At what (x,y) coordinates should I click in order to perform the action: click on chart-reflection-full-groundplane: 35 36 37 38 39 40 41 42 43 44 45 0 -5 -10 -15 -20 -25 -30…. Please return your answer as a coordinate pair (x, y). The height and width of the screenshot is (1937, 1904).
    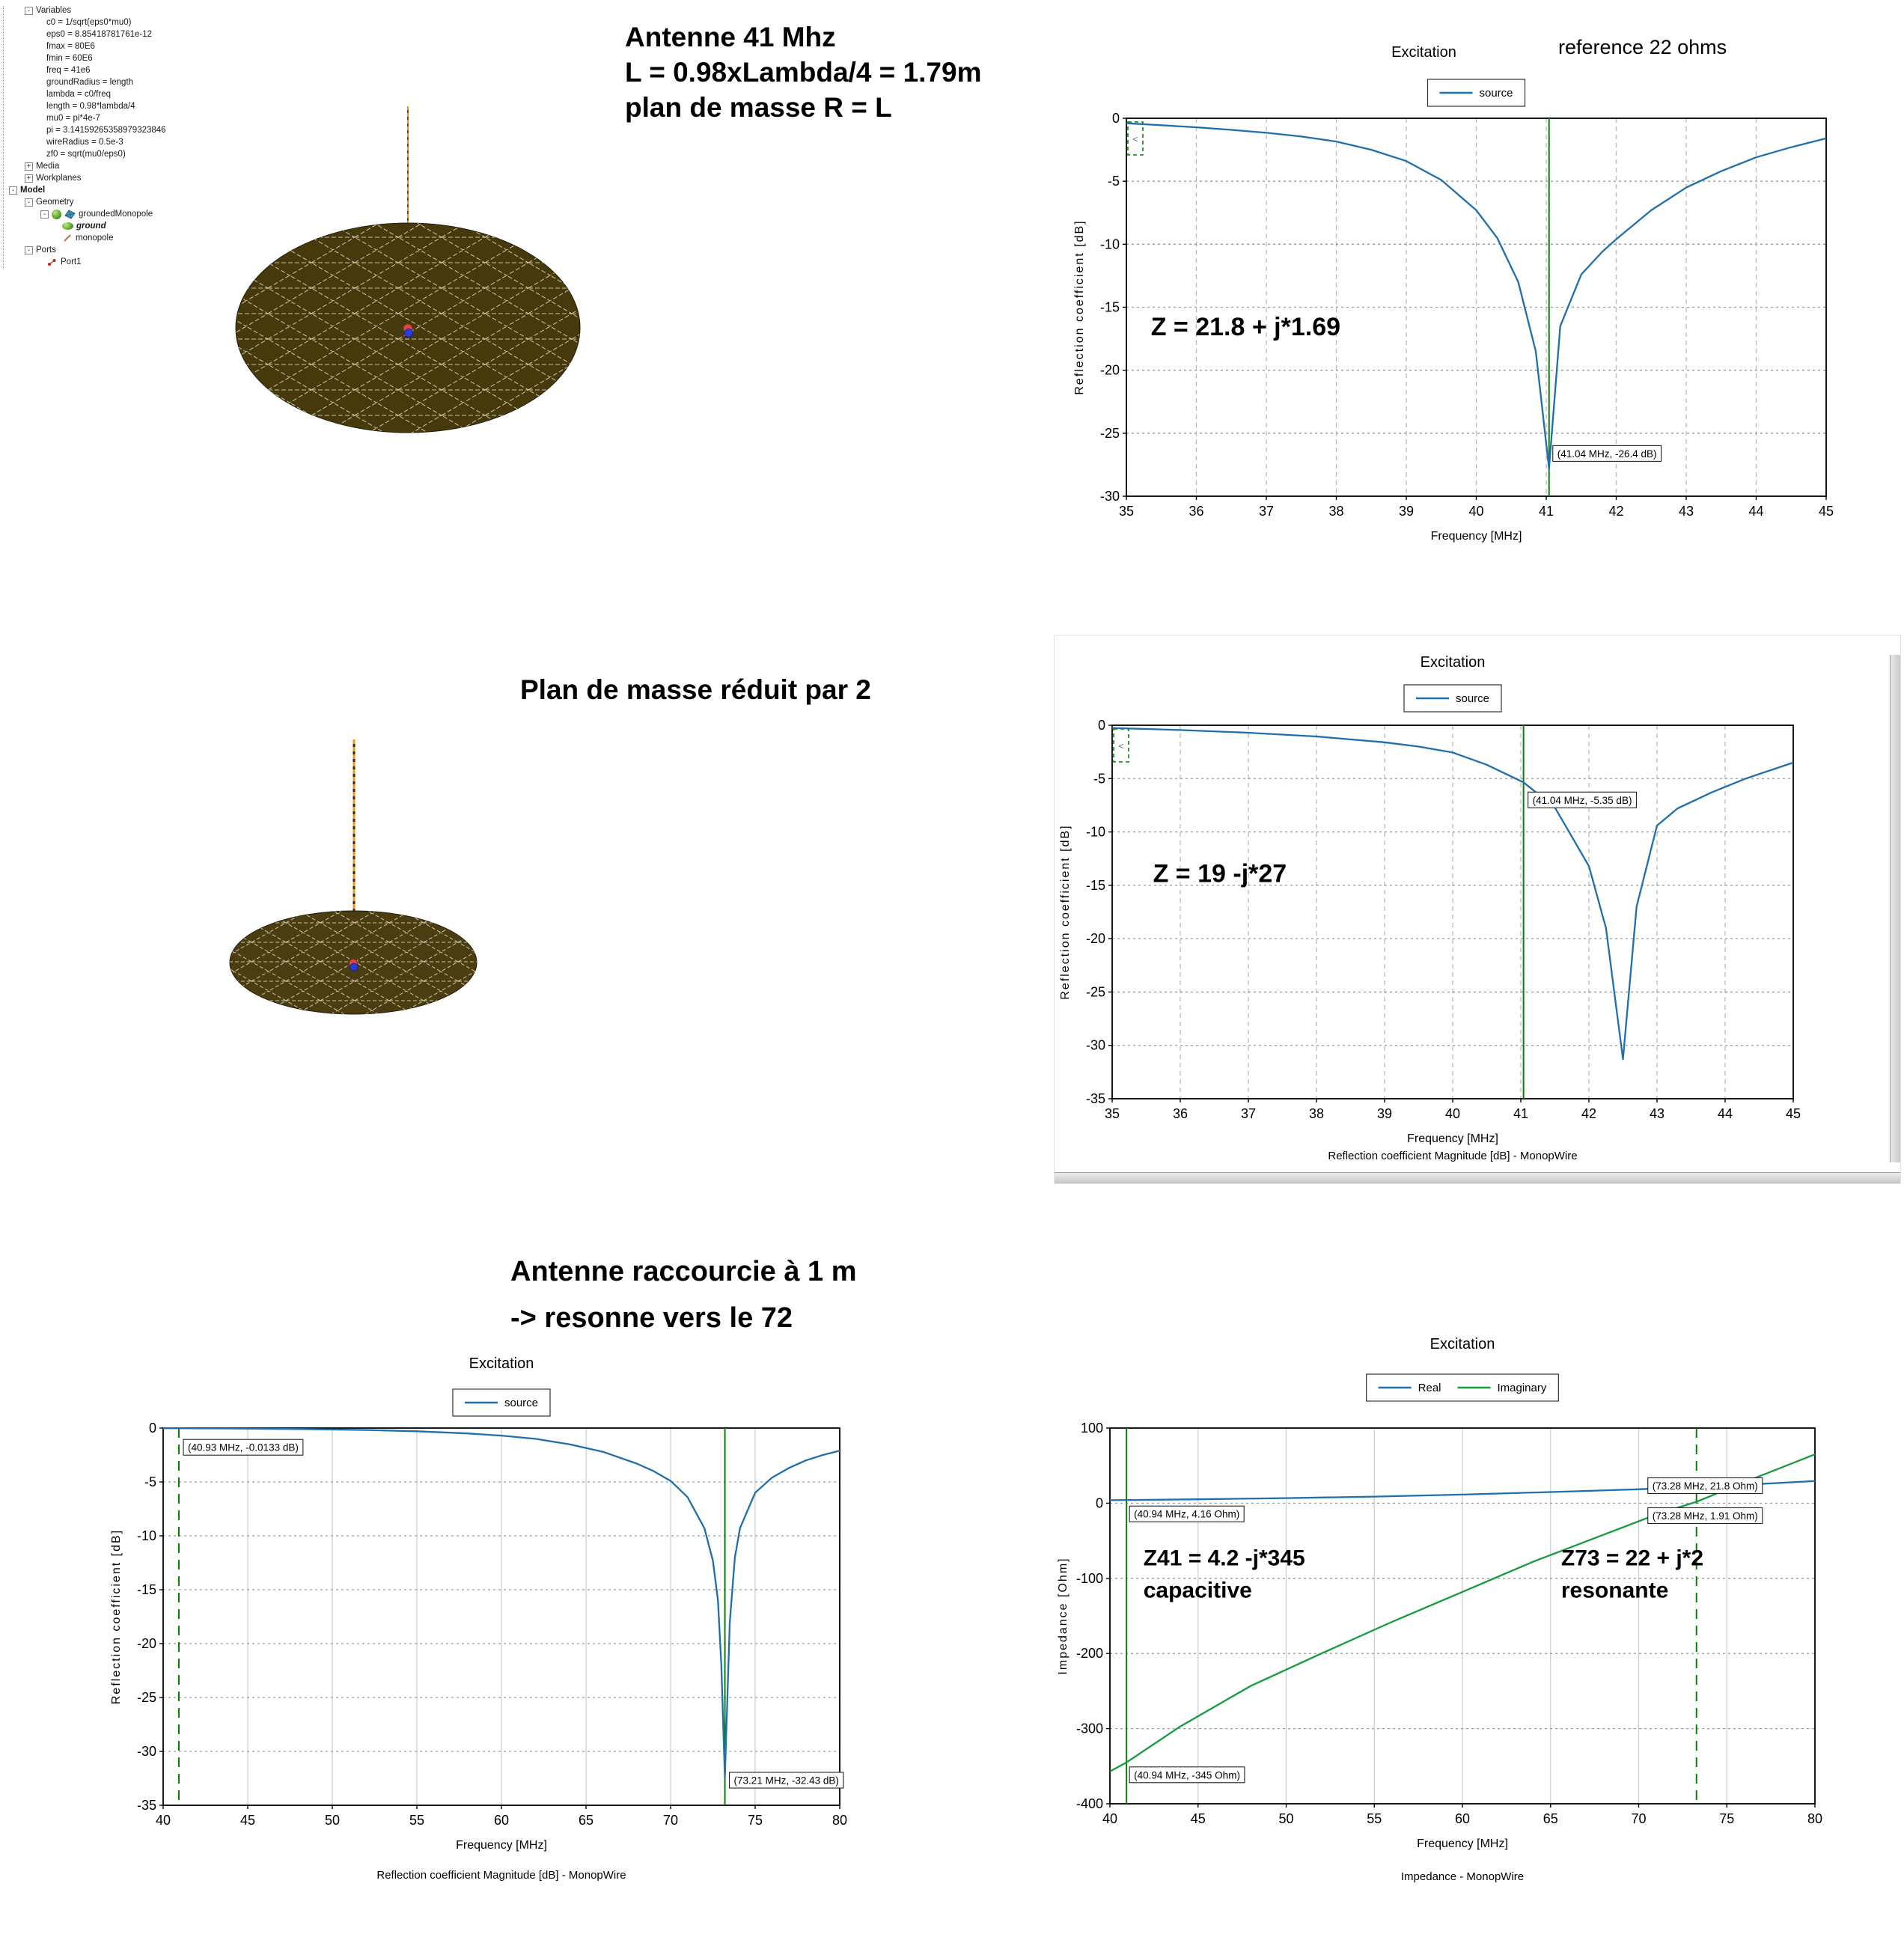
    Looking at the image, I should click on (1479, 303).